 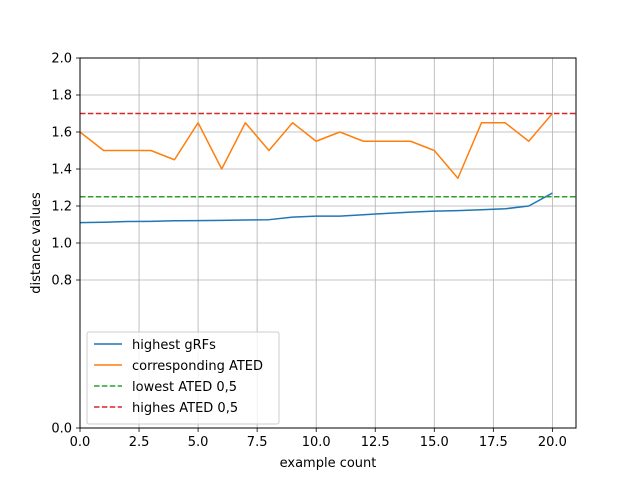 What do you see at coordinates (552, 442) in the screenshot?
I see `x-tick-label: 20.0` at bounding box center [552, 442].